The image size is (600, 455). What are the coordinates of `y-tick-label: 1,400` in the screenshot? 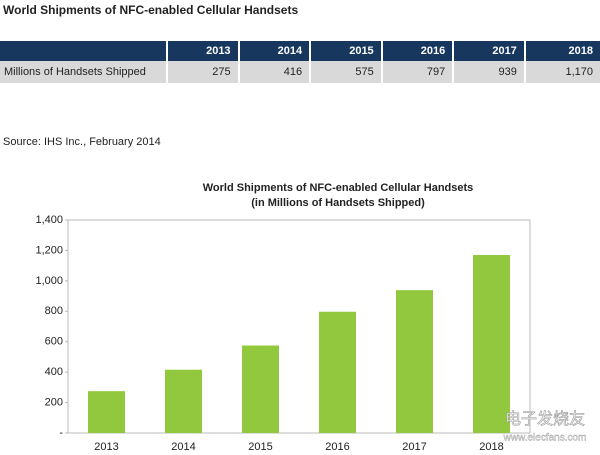 It's located at (49, 220).